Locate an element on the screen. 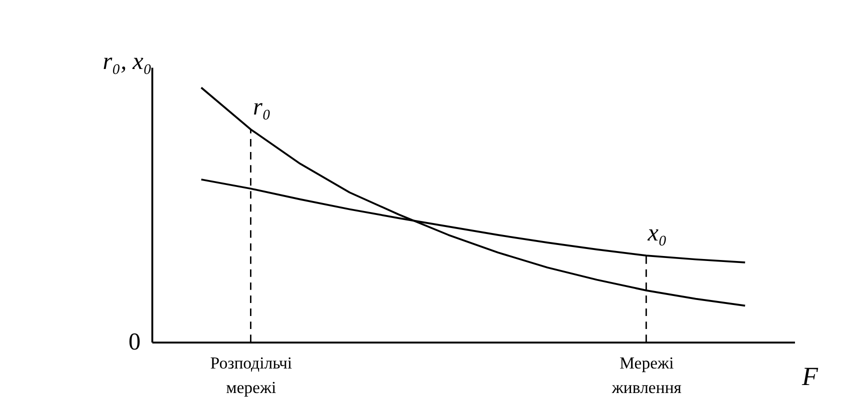 The height and width of the screenshot is (417, 856). series-label: x₀ is located at coordinates (656, 233).